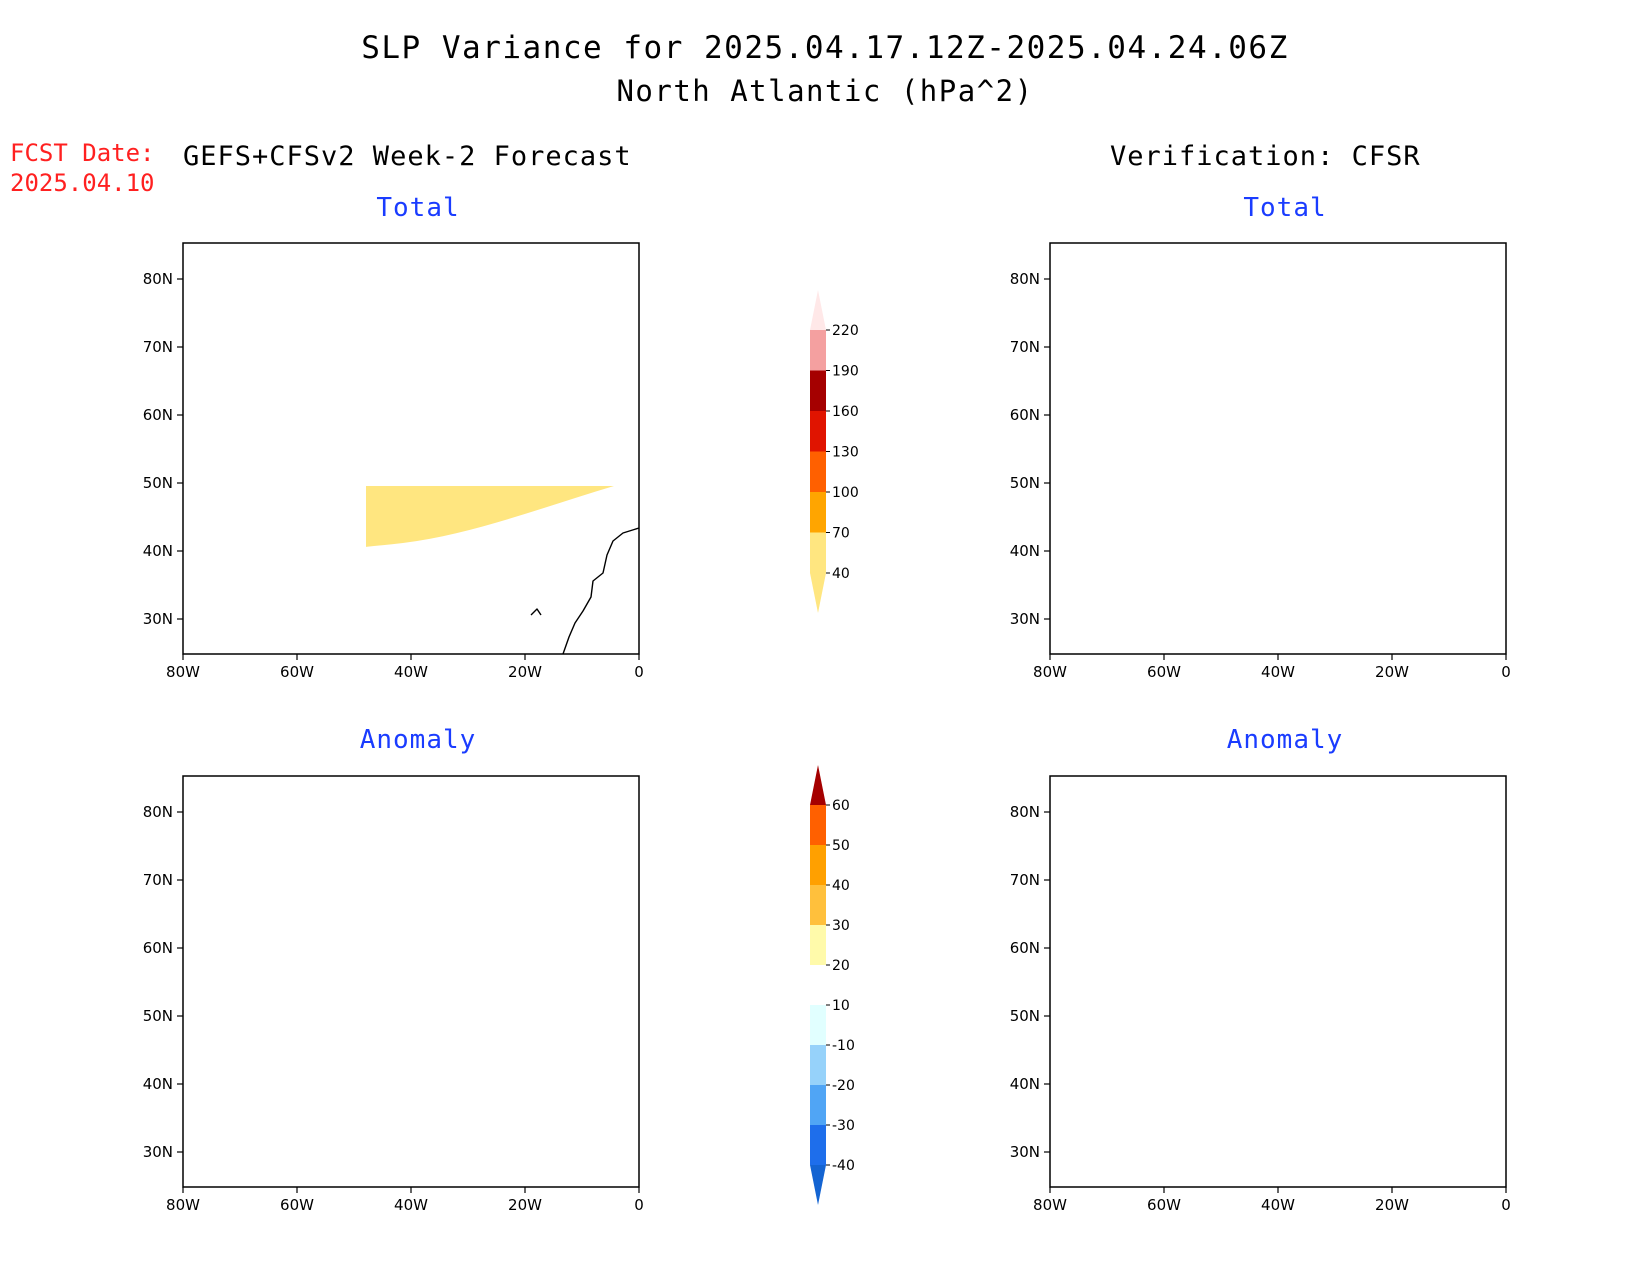 Image resolution: width=1650 pixels, height=1275 pixels. I want to click on verification-anomaly-frame, so click(1278, 981).